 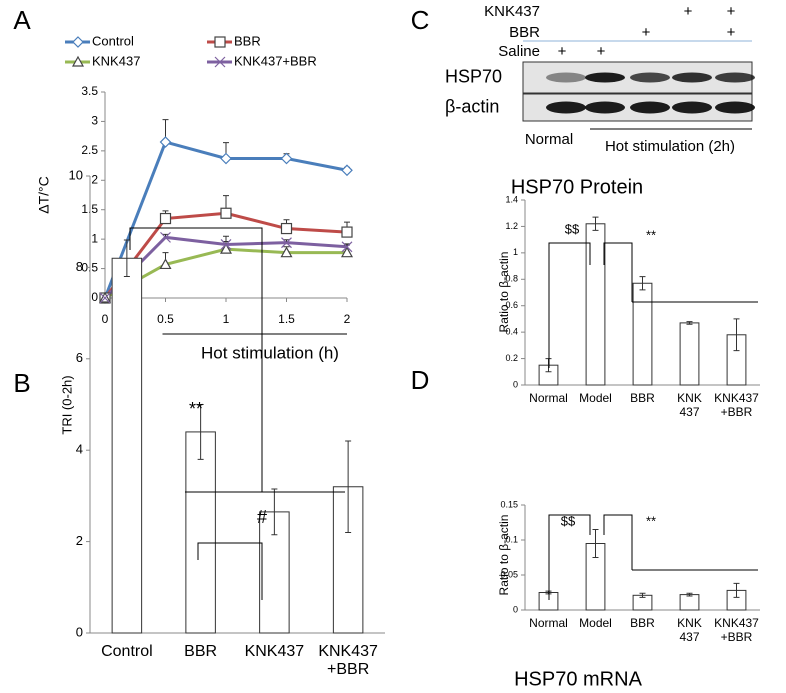 I want to click on x-axis-label: Hot stimulation (h), so click(x=270, y=352).